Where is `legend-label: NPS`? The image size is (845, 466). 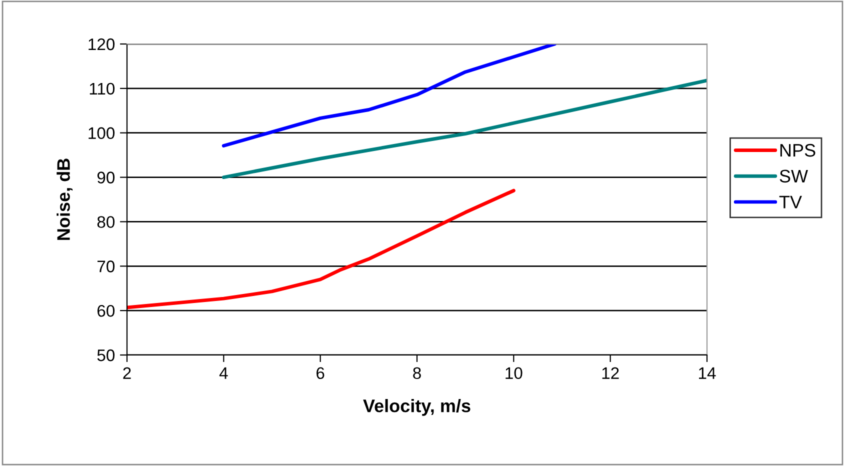 legend-label: NPS is located at coordinates (798, 150).